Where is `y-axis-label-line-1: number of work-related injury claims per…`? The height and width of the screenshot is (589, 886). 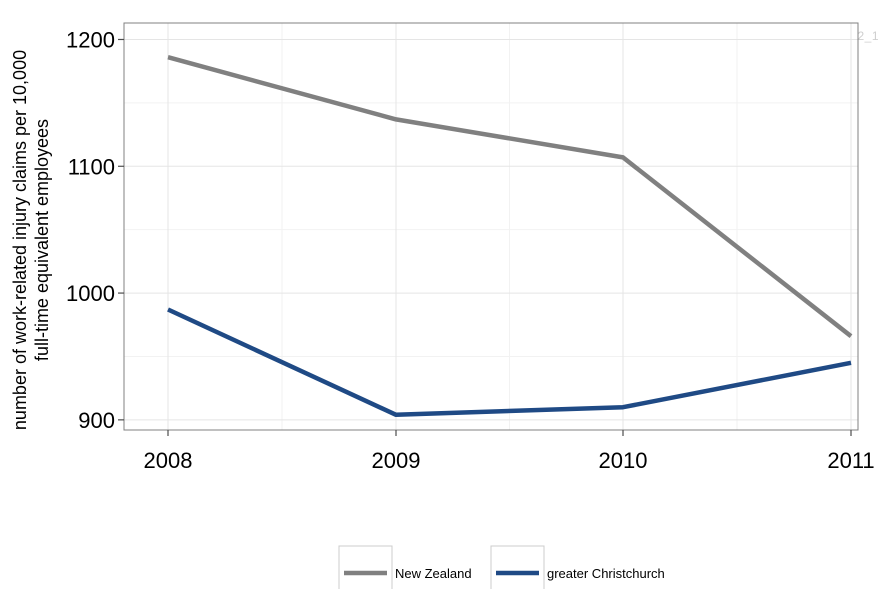 y-axis-label-line-1: number of work-related injury claims per… is located at coordinates (20, 240).